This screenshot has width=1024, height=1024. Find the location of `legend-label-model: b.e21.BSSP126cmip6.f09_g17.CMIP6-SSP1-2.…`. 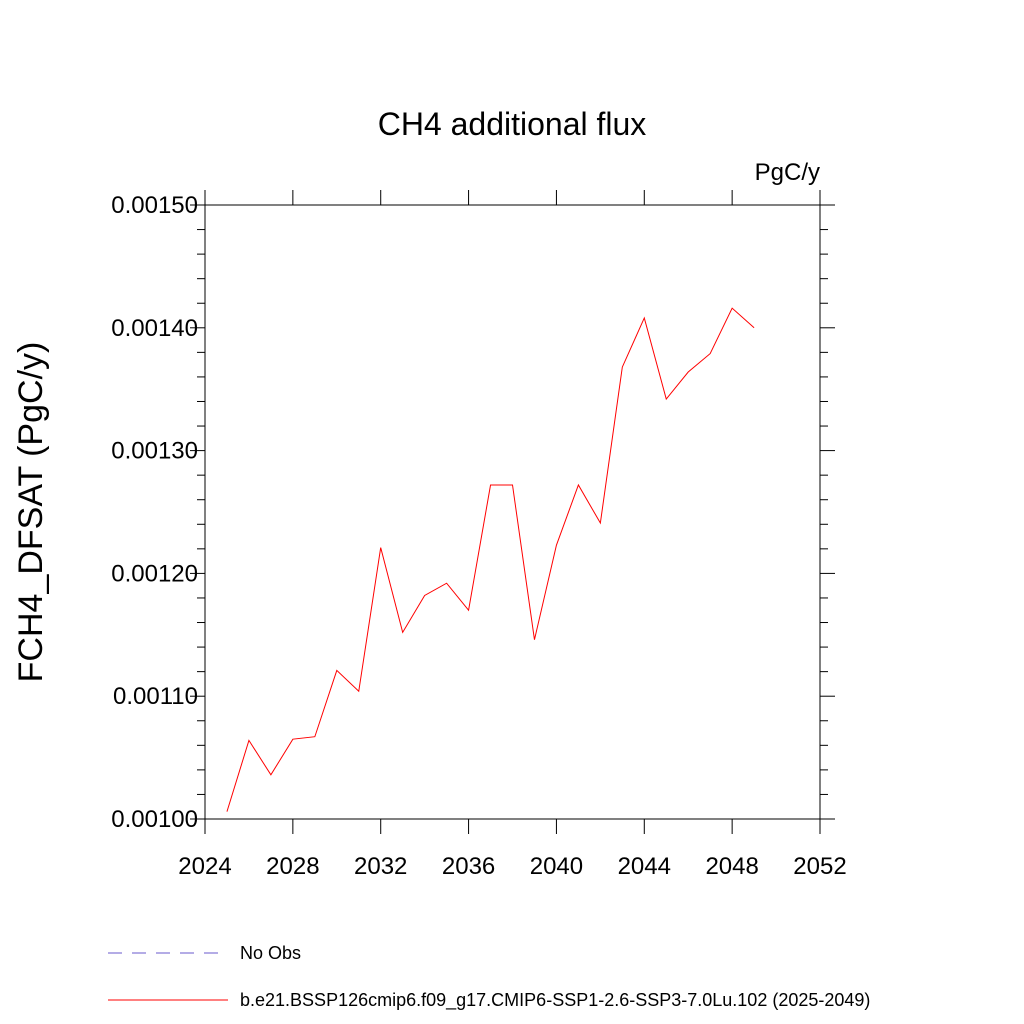

legend-label-model: b.e21.BSSP126cmip6.f09_g17.CMIP6-SSP1-2.… is located at coordinates (555, 1000).